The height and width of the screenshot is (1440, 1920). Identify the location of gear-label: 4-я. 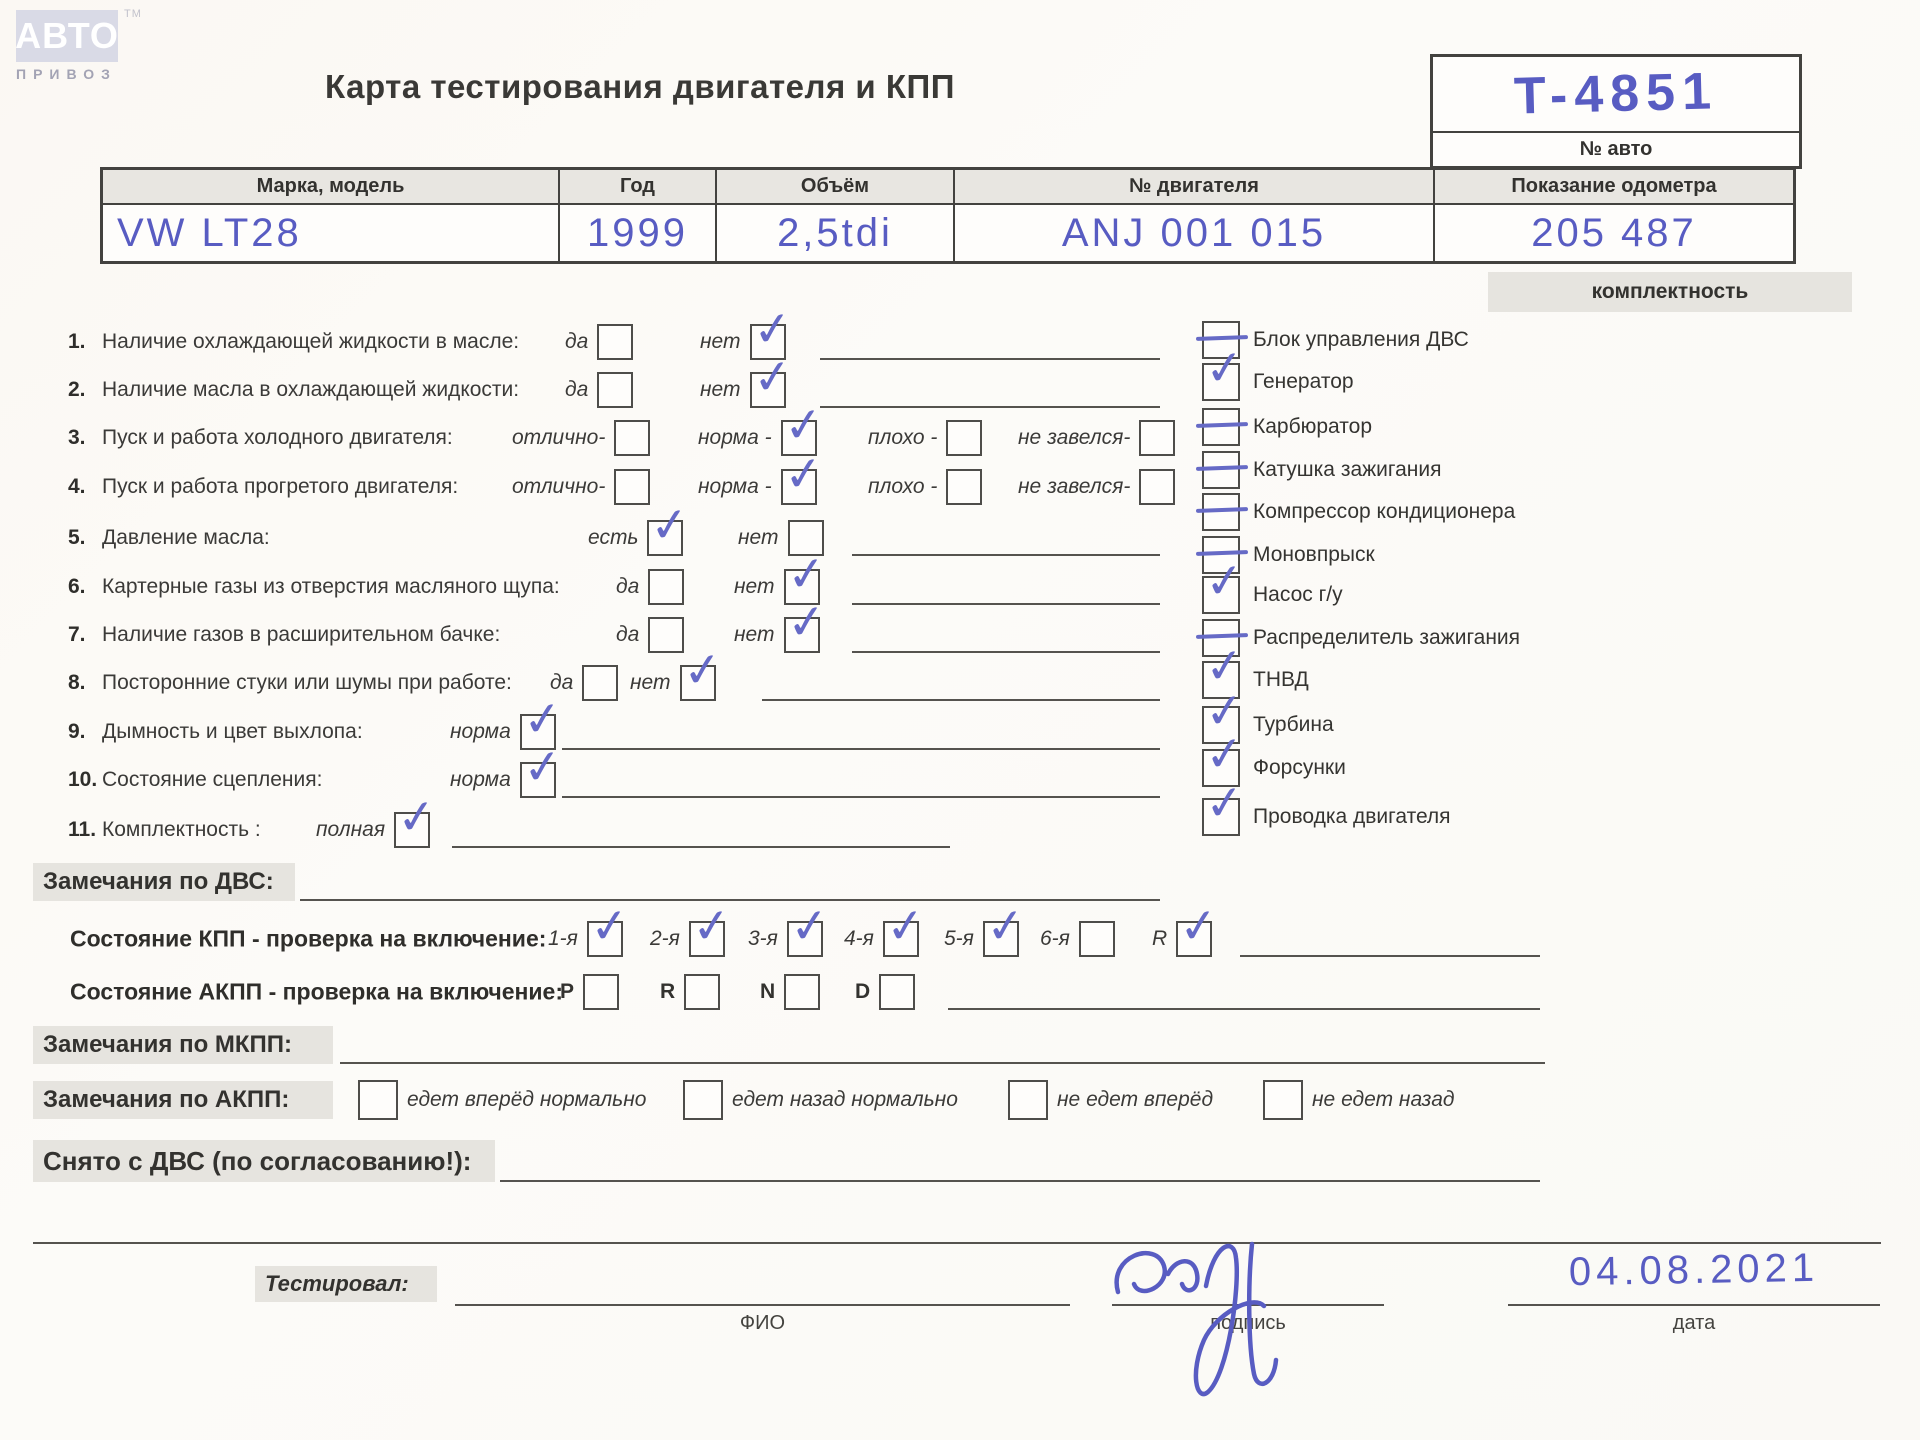
(859, 938).